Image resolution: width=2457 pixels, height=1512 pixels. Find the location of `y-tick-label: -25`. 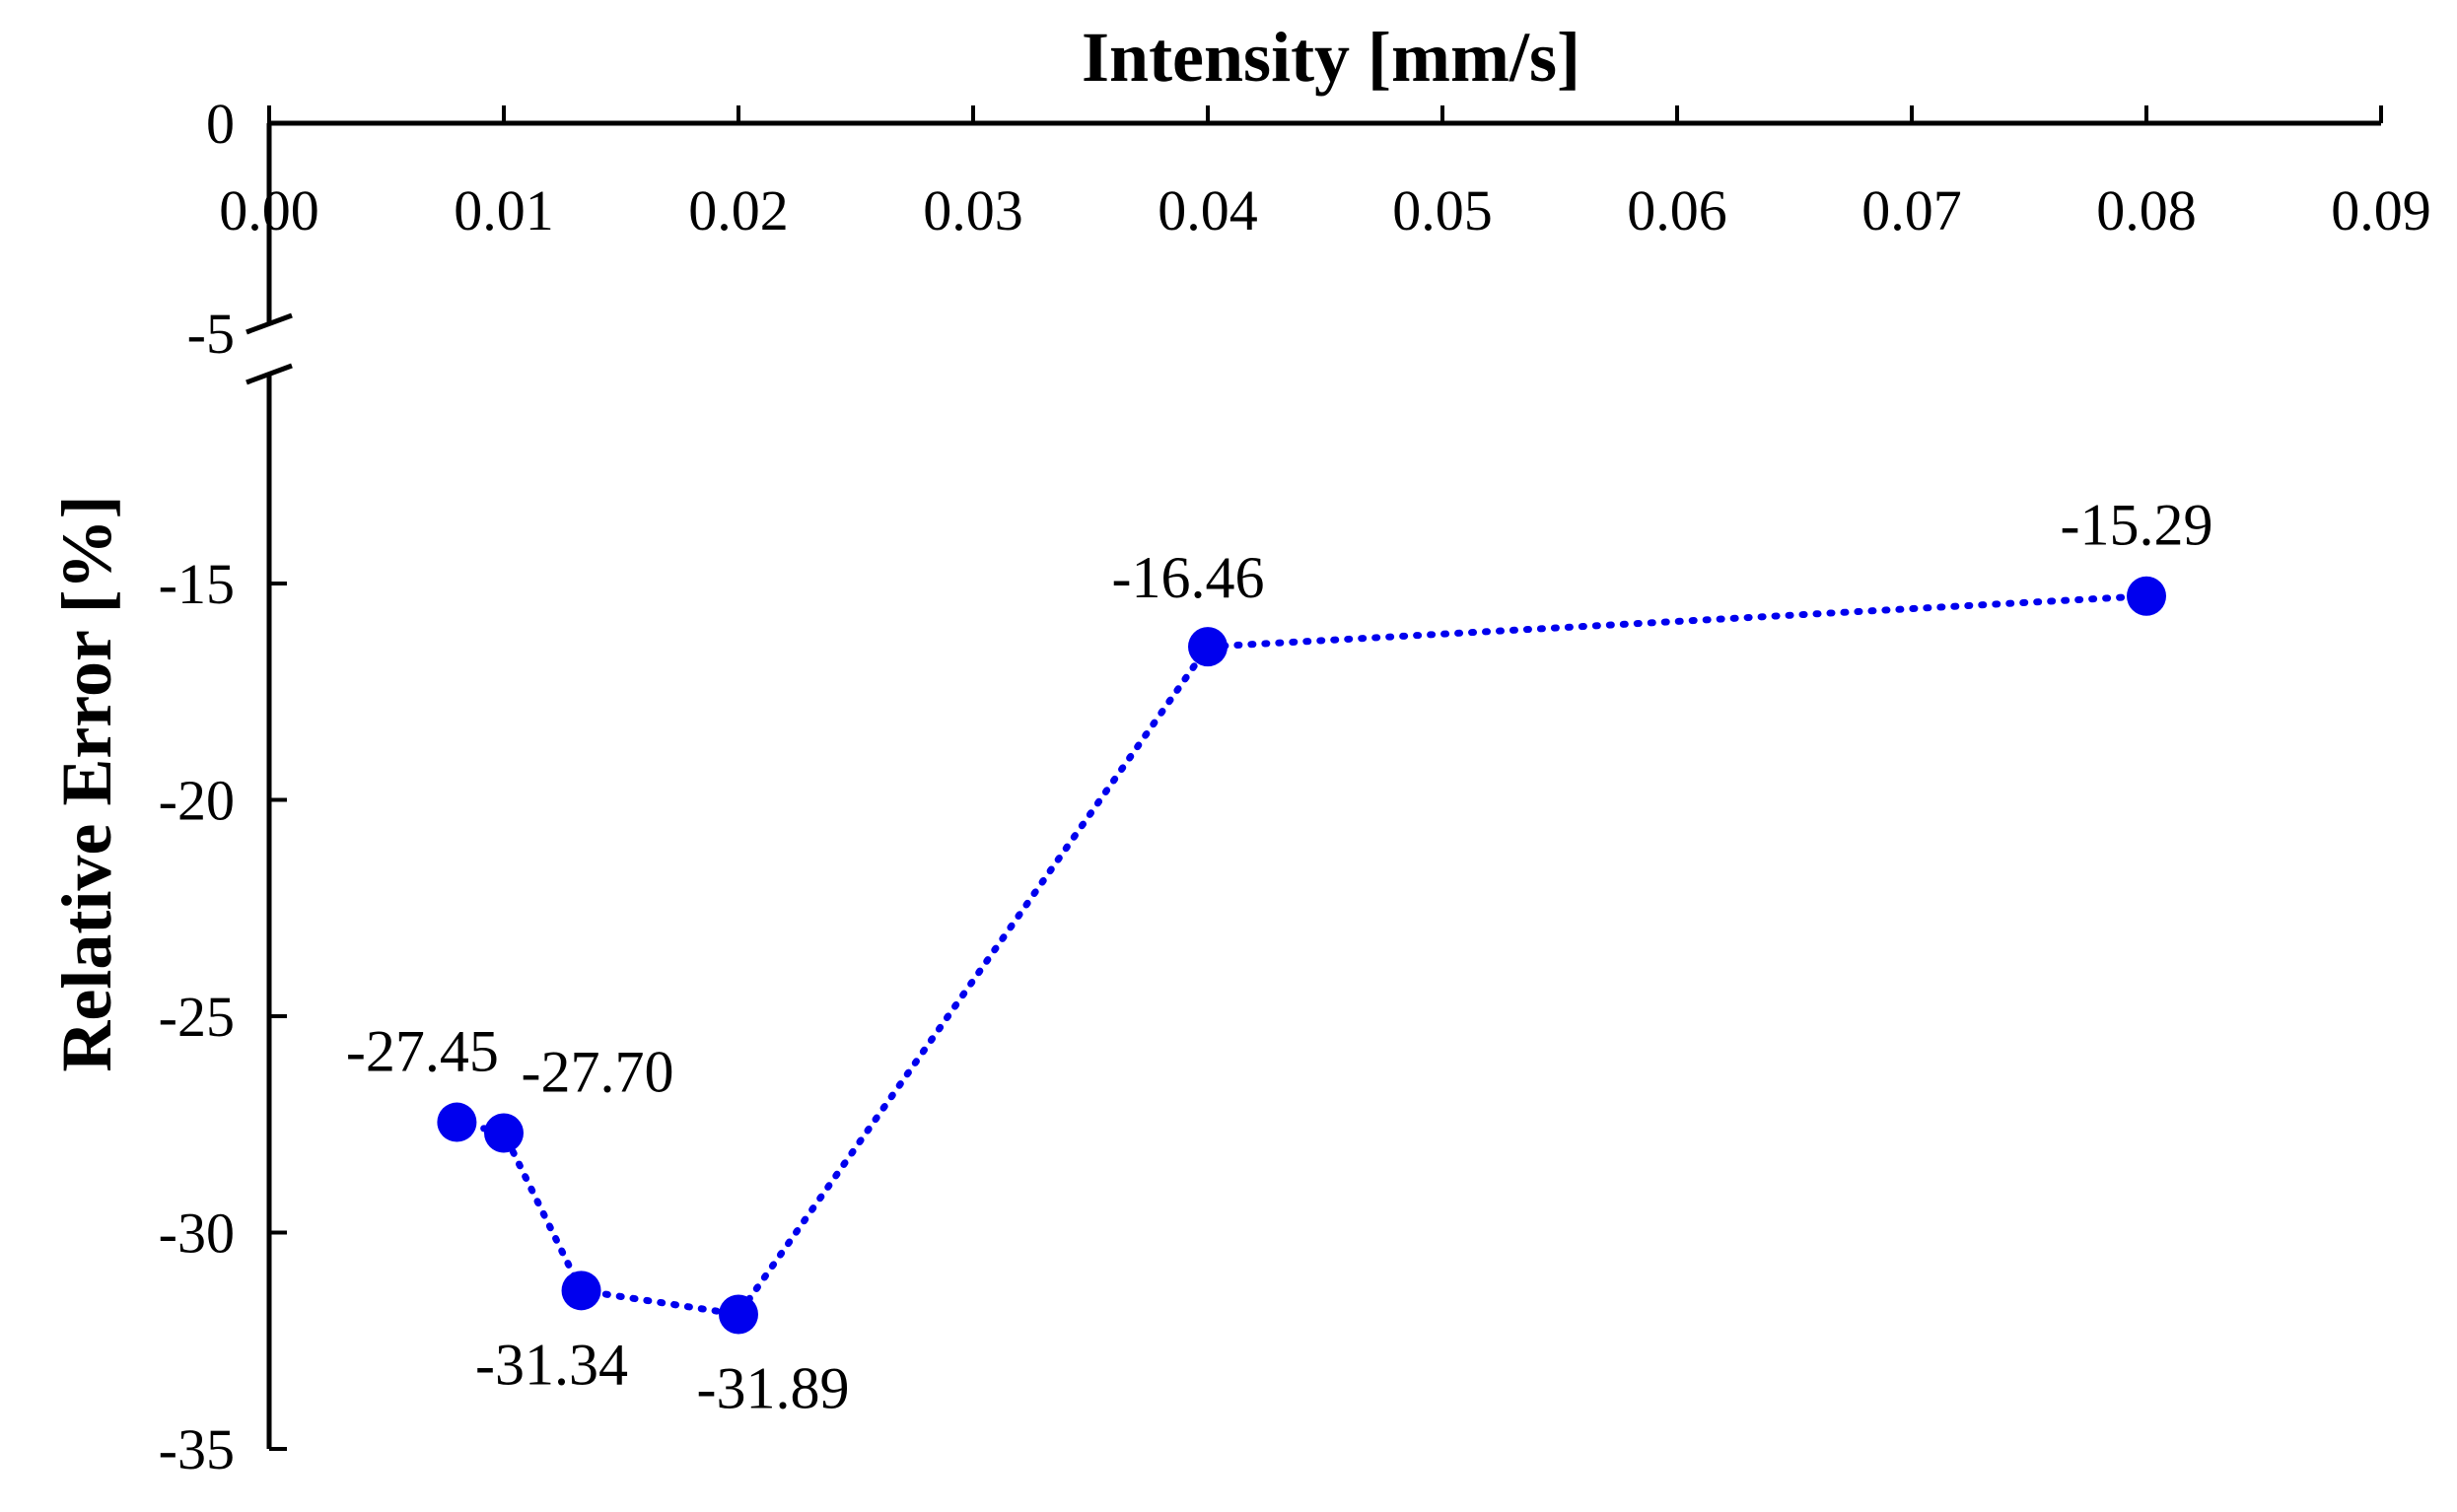

y-tick-label: -25 is located at coordinates (197, 1017).